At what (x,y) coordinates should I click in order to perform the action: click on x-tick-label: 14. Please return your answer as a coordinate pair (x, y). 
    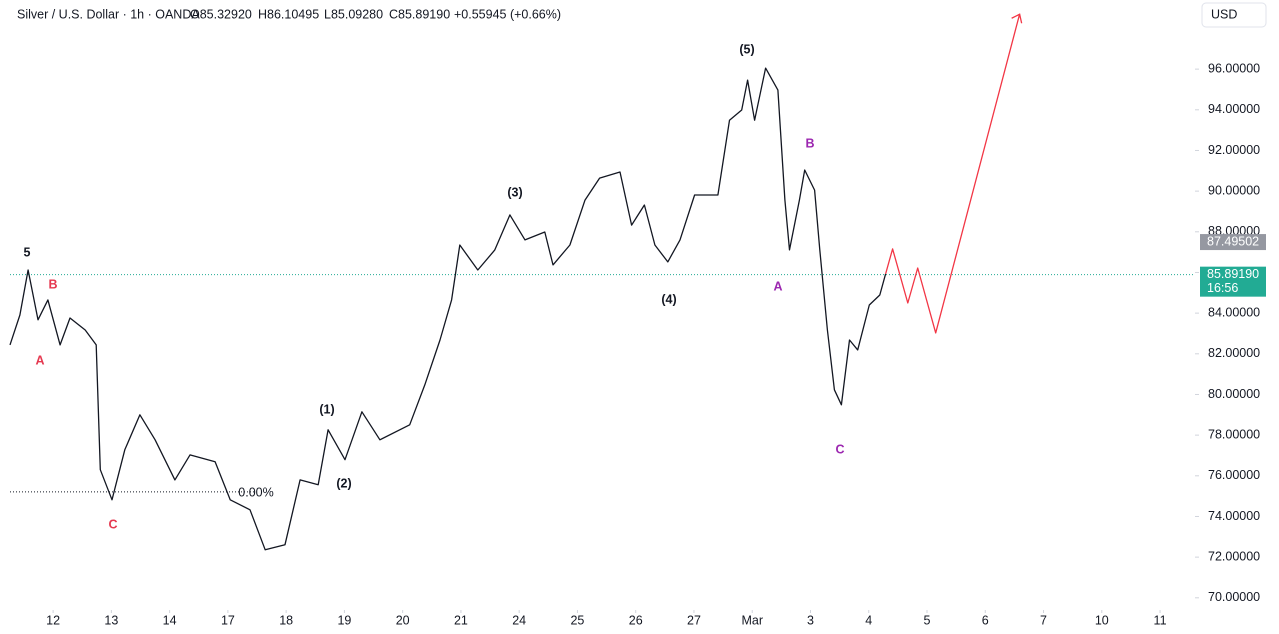
    Looking at the image, I should click on (170, 620).